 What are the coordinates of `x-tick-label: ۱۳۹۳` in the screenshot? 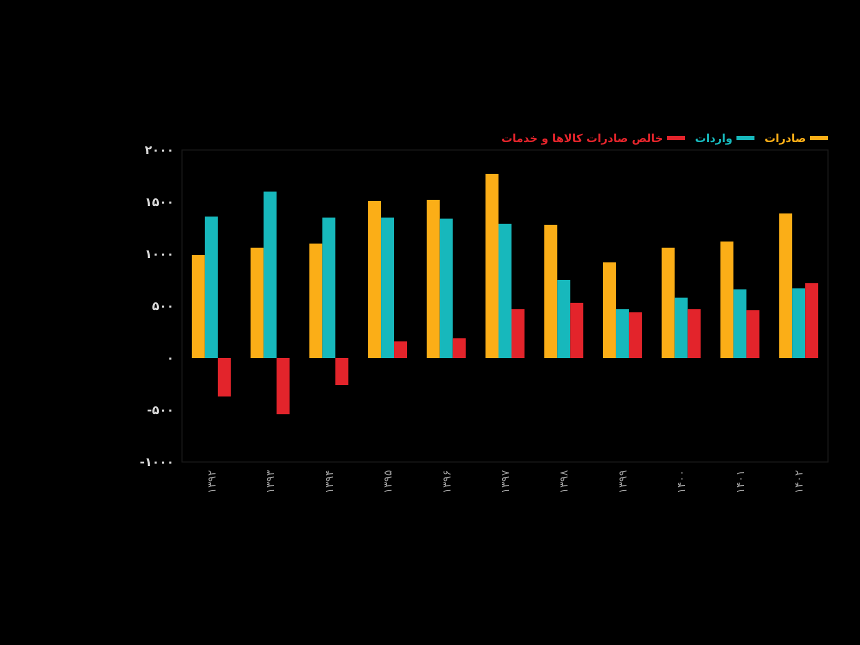 It's located at (271, 482).